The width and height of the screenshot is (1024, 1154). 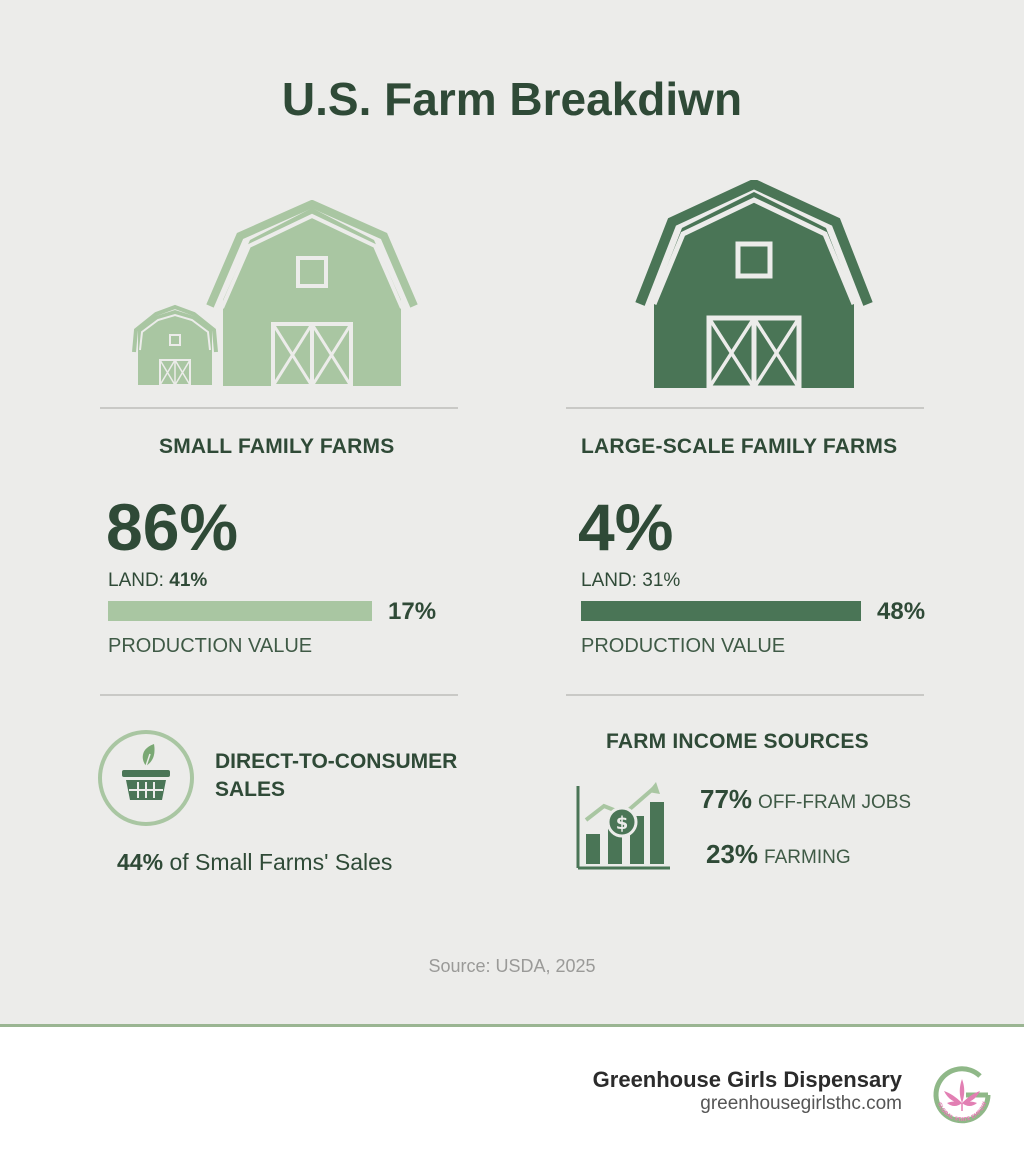 I want to click on growth-chart-dollar-icon: $, so click(x=623, y=826).